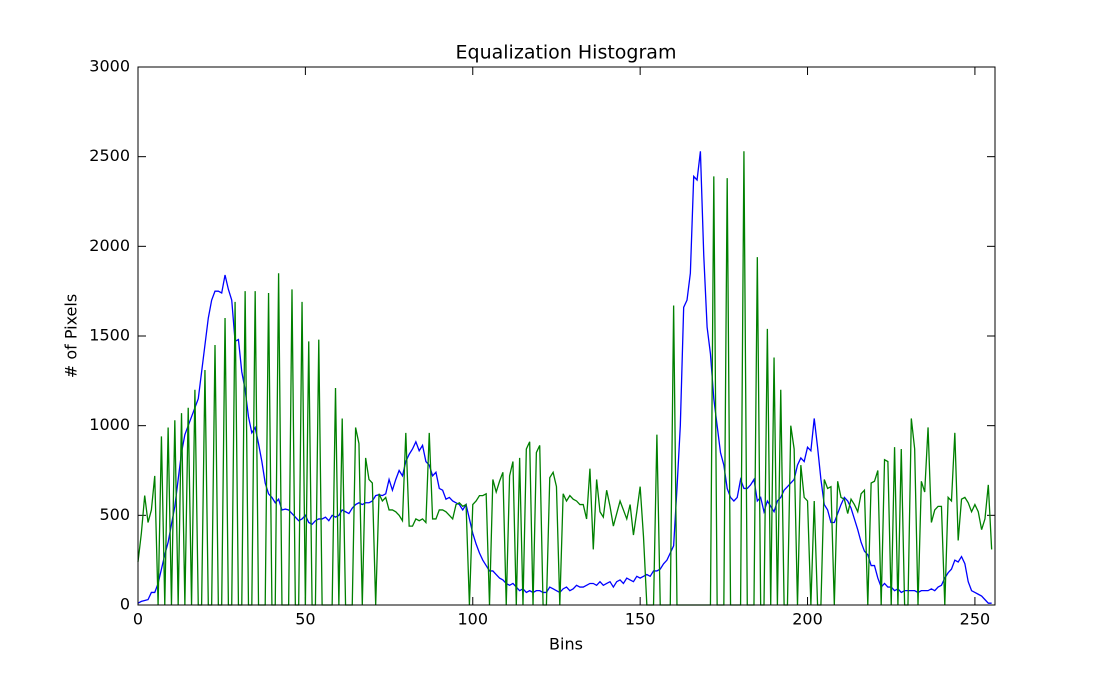  Describe the element at coordinates (807, 619) in the screenshot. I see `x-tick-label: 200` at that location.